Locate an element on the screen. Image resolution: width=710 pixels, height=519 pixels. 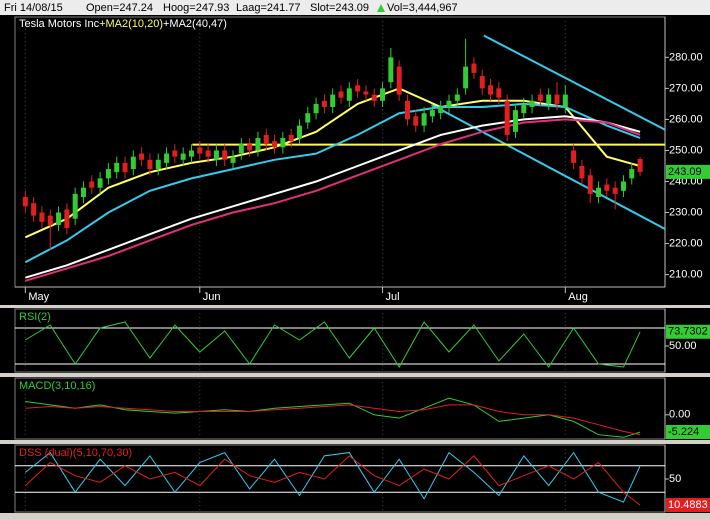
header-bar is located at coordinates (355, 7).